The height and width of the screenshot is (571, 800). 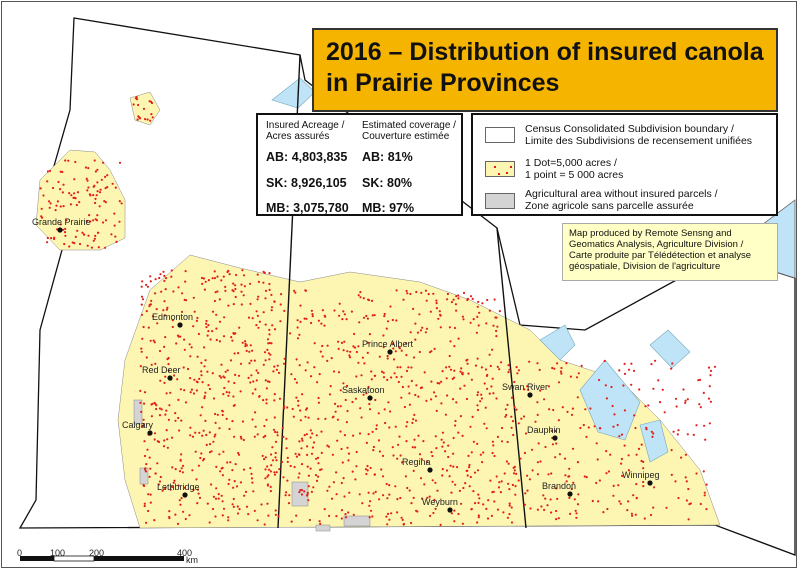 I want to click on city-label: Grande Prairie, so click(x=61, y=222).